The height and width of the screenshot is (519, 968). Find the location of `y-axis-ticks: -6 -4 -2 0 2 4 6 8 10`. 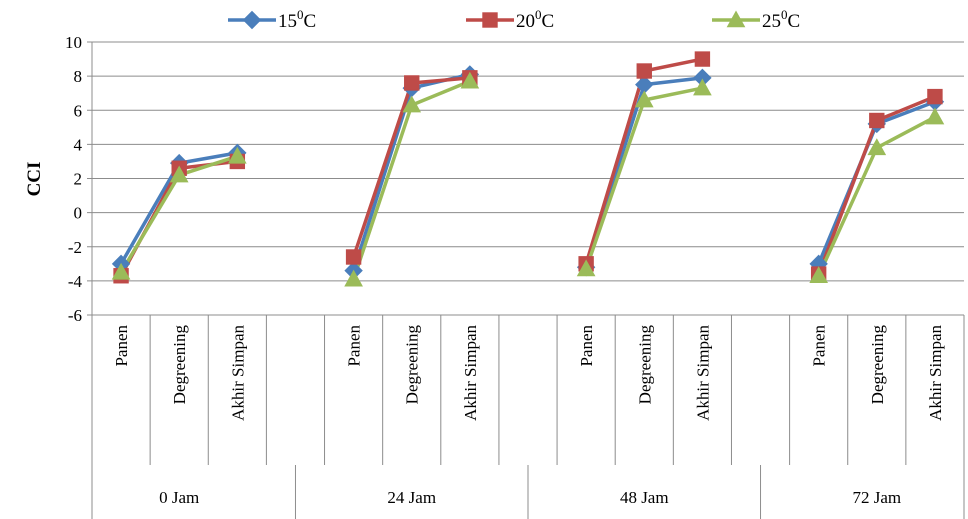

y-axis-ticks: -6 -4 -2 0 2 4 6 8 10 is located at coordinates (78, 179).